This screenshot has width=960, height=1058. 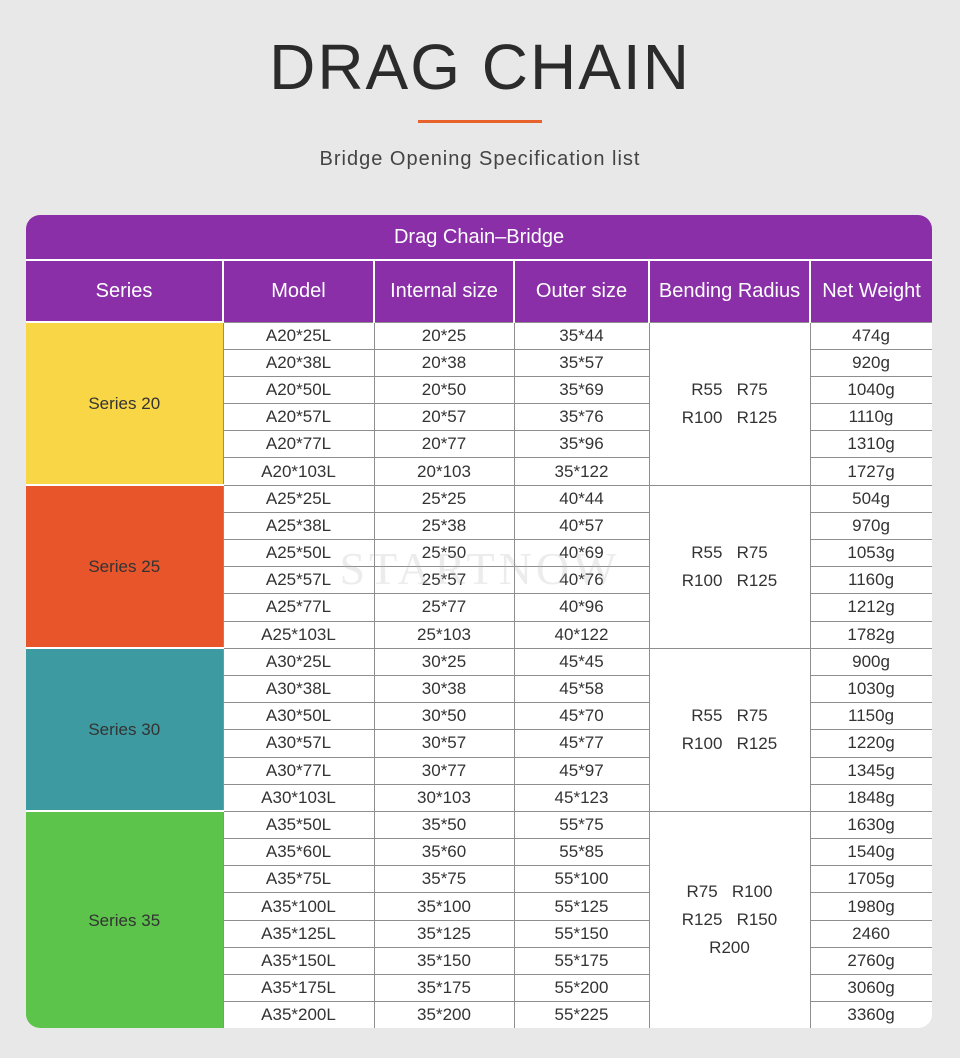 What do you see at coordinates (298, 961) in the screenshot?
I see `cell-model: A35*150L` at bounding box center [298, 961].